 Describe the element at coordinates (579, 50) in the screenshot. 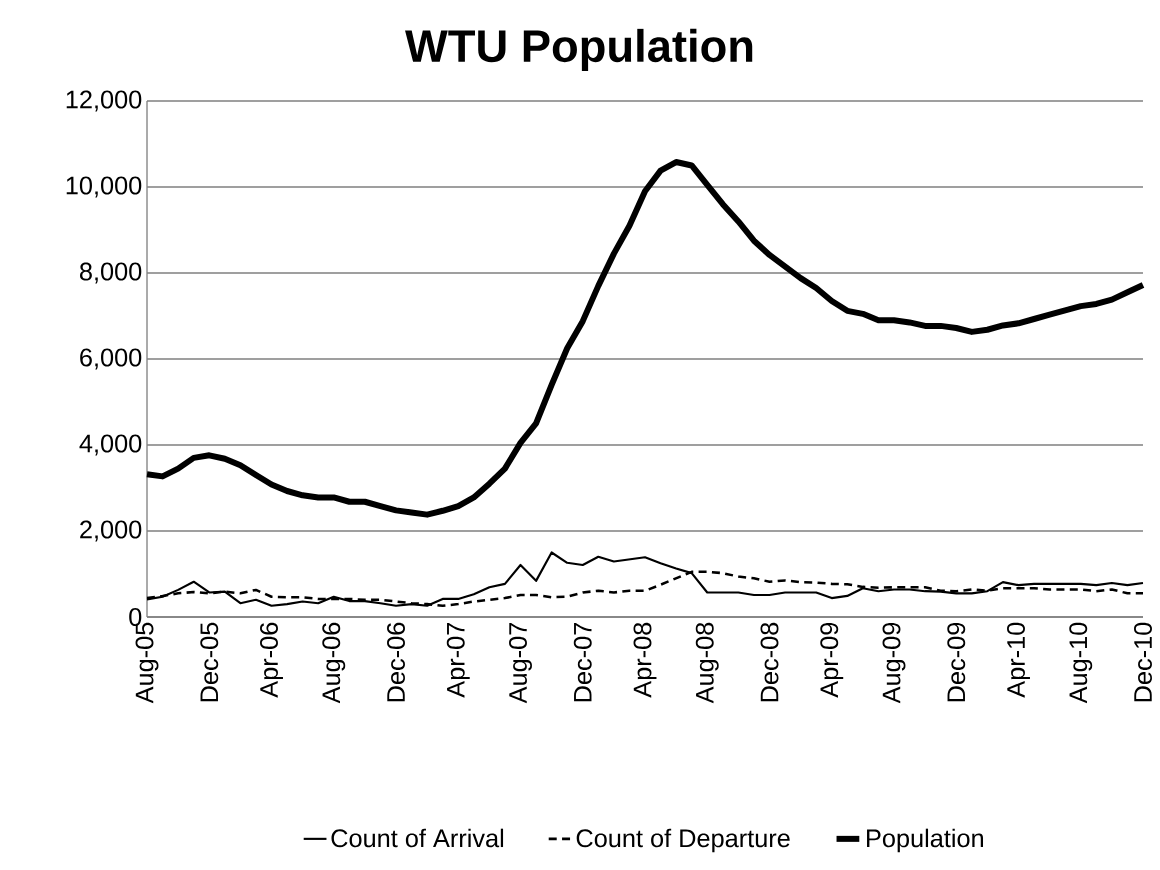

I see `chart-title: WTU Population` at that location.